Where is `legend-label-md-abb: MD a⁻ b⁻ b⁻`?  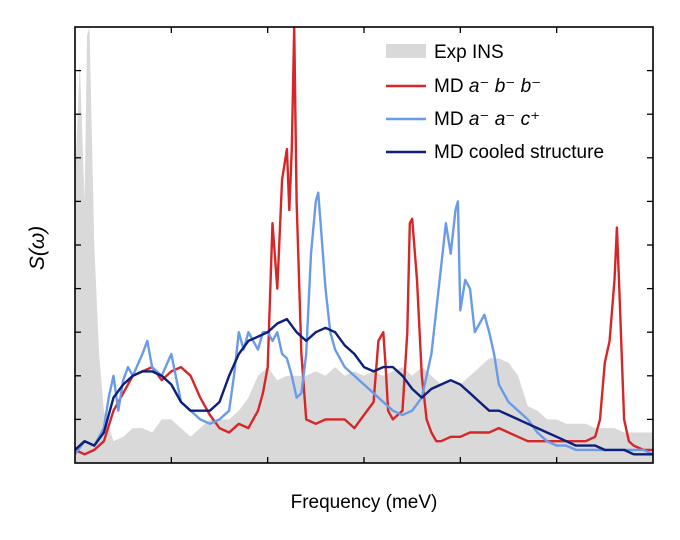 legend-label-md-abb: MD a⁻ b⁻ b⁻ is located at coordinates (487, 86).